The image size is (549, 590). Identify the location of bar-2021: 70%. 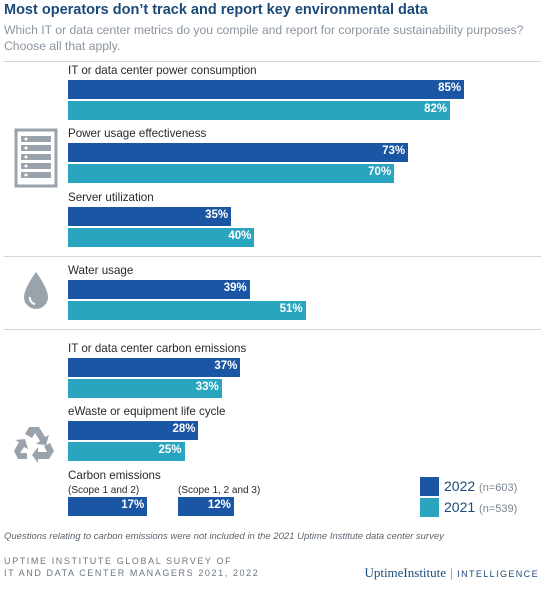
(231, 173).